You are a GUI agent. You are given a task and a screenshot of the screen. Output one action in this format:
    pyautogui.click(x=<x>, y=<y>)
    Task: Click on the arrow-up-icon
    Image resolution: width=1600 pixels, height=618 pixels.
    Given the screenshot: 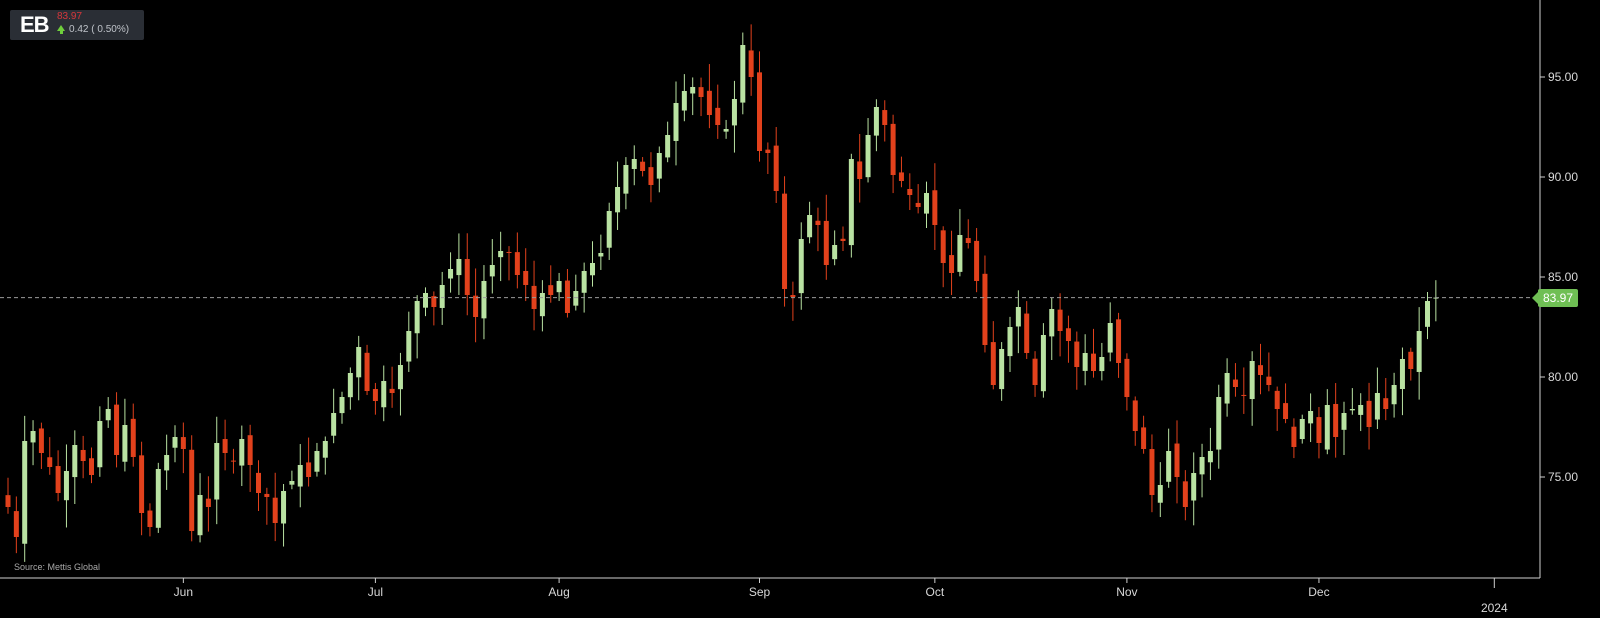 What is the action you would take?
    pyautogui.click(x=61, y=28)
    